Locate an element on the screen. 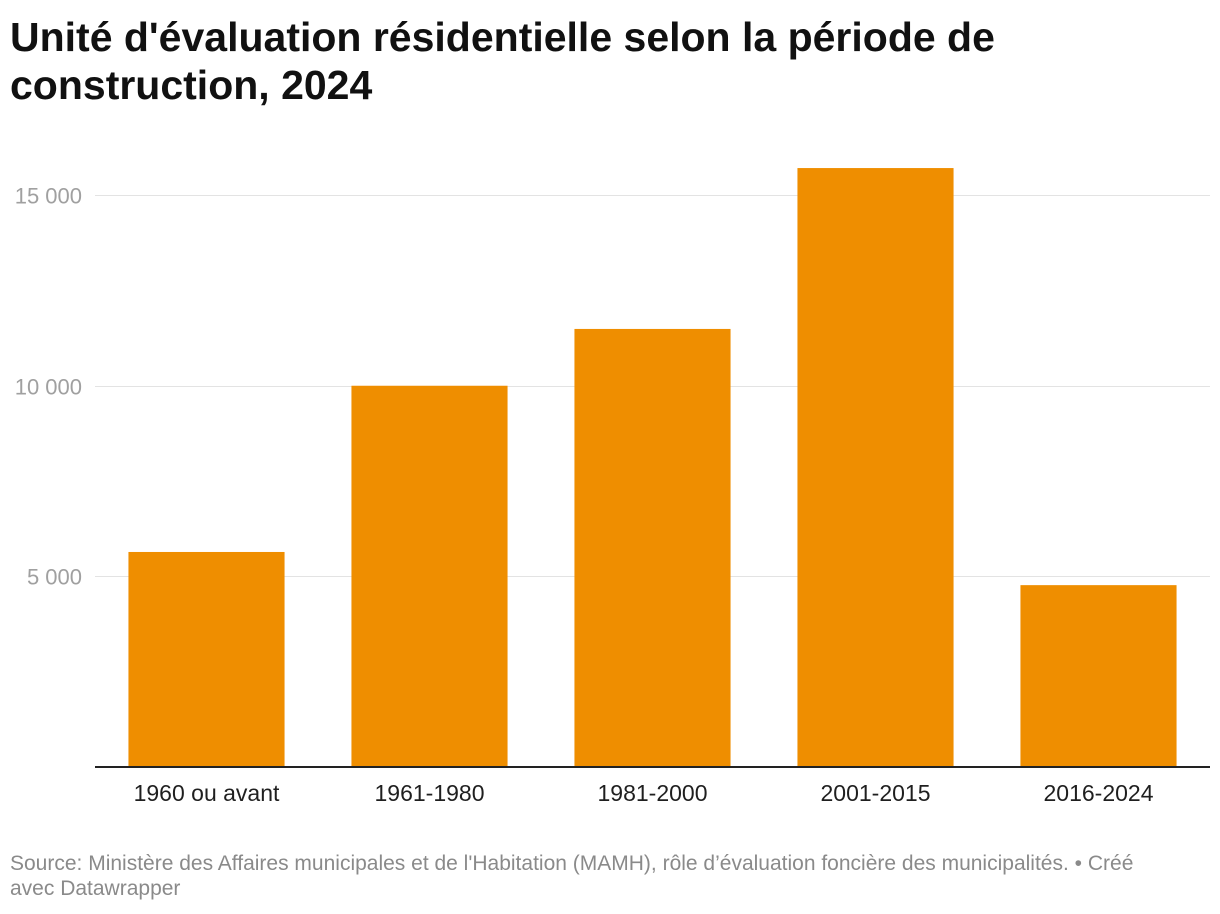 The height and width of the screenshot is (914, 1220). bar-2001-2015 is located at coordinates (875, 467).